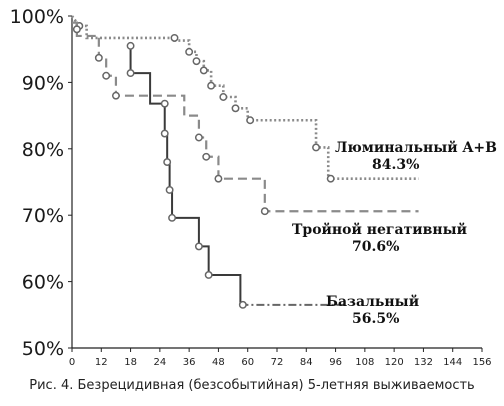 Image resolution: width=504 pixels, height=406 pixels. Describe the element at coordinates (375, 319) in the screenshot. I see `basal-value-label: 56.5%` at that location.